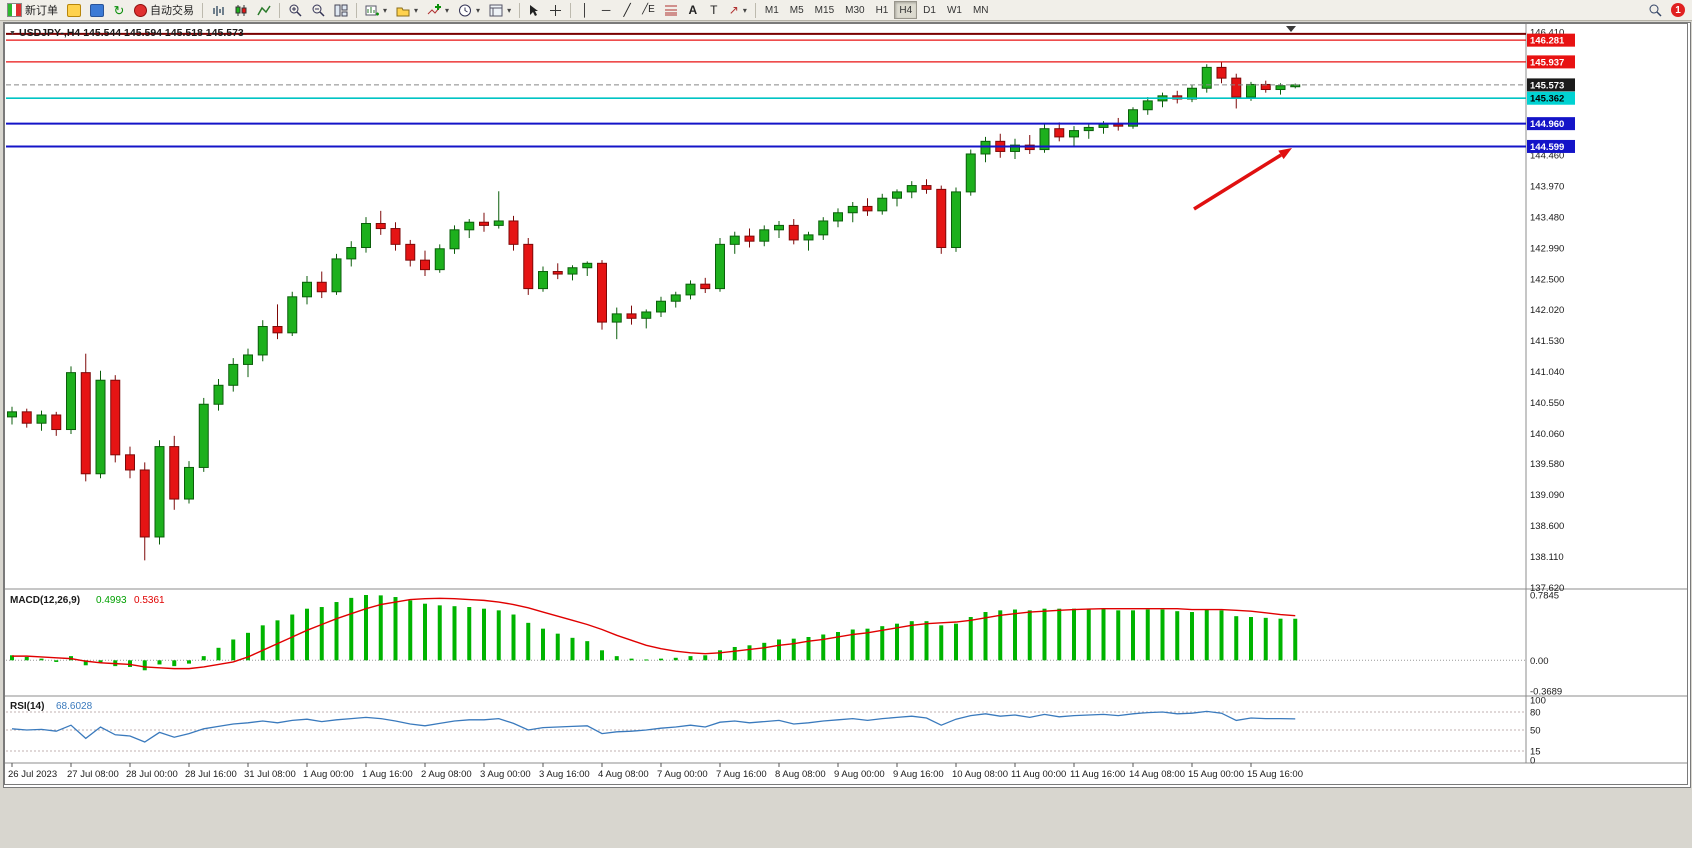  I want to click on svg-text: 0, so click(1532, 761).